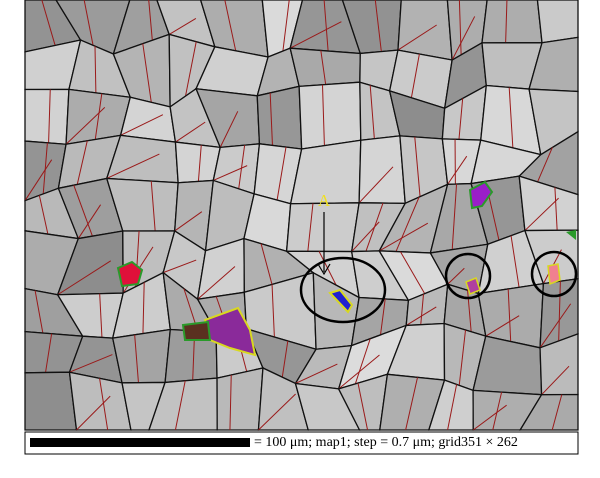 This screenshot has width=600, height=478. What do you see at coordinates (438, 287) in the screenshot?
I see `annotation-circles` at bounding box center [438, 287].